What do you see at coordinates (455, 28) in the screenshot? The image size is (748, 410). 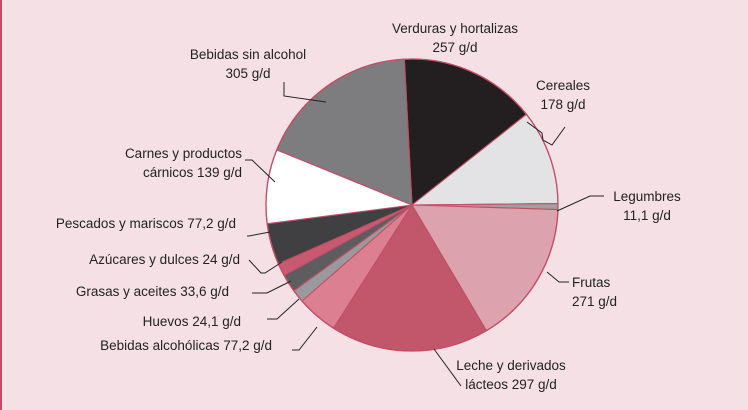 I see `slice-label-line: Verduras y hortalizas` at bounding box center [455, 28].